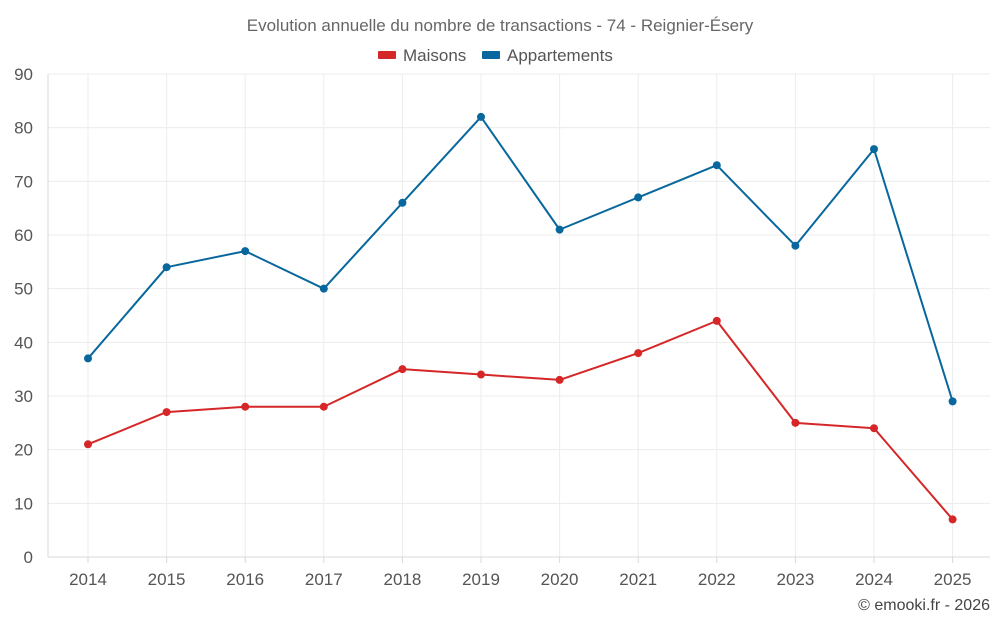 This screenshot has height=625, width=1000. What do you see at coordinates (638, 579) in the screenshot?
I see `x-tick-label: 2021` at bounding box center [638, 579].